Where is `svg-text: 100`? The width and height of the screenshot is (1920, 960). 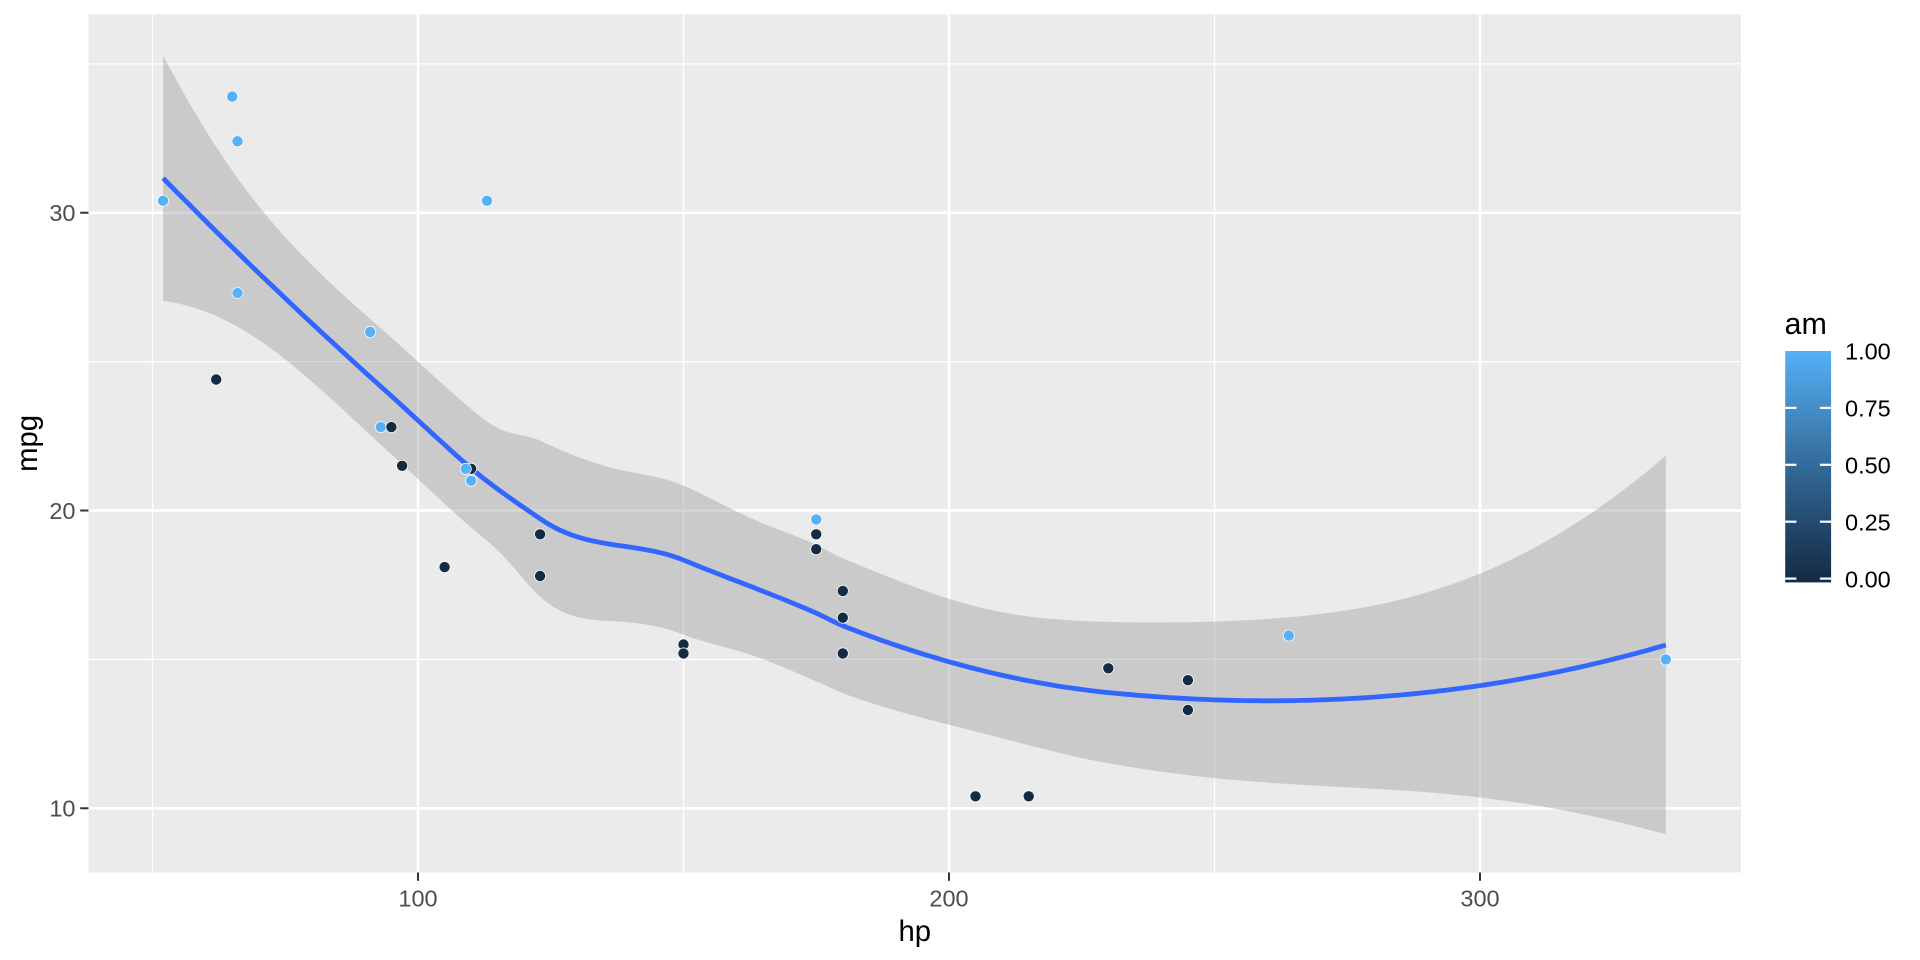 svg-text: 100 is located at coordinates (417, 899).